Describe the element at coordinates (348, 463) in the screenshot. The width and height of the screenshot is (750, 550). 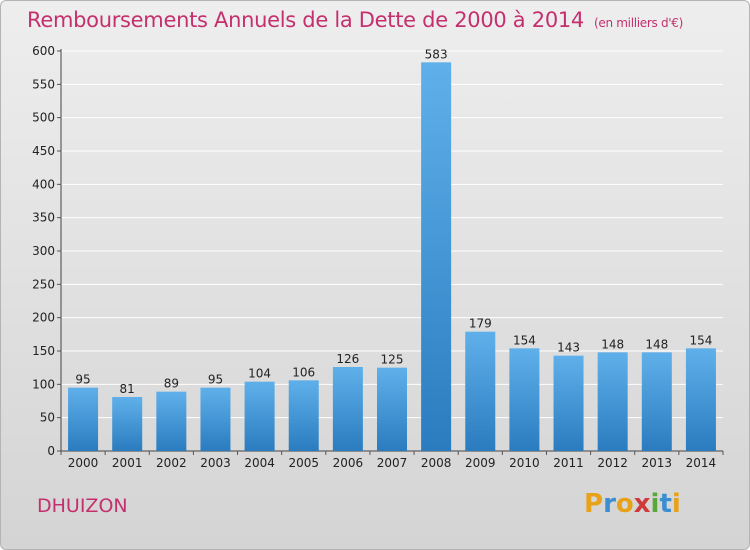
I see `x-tick-label: 2006` at that location.